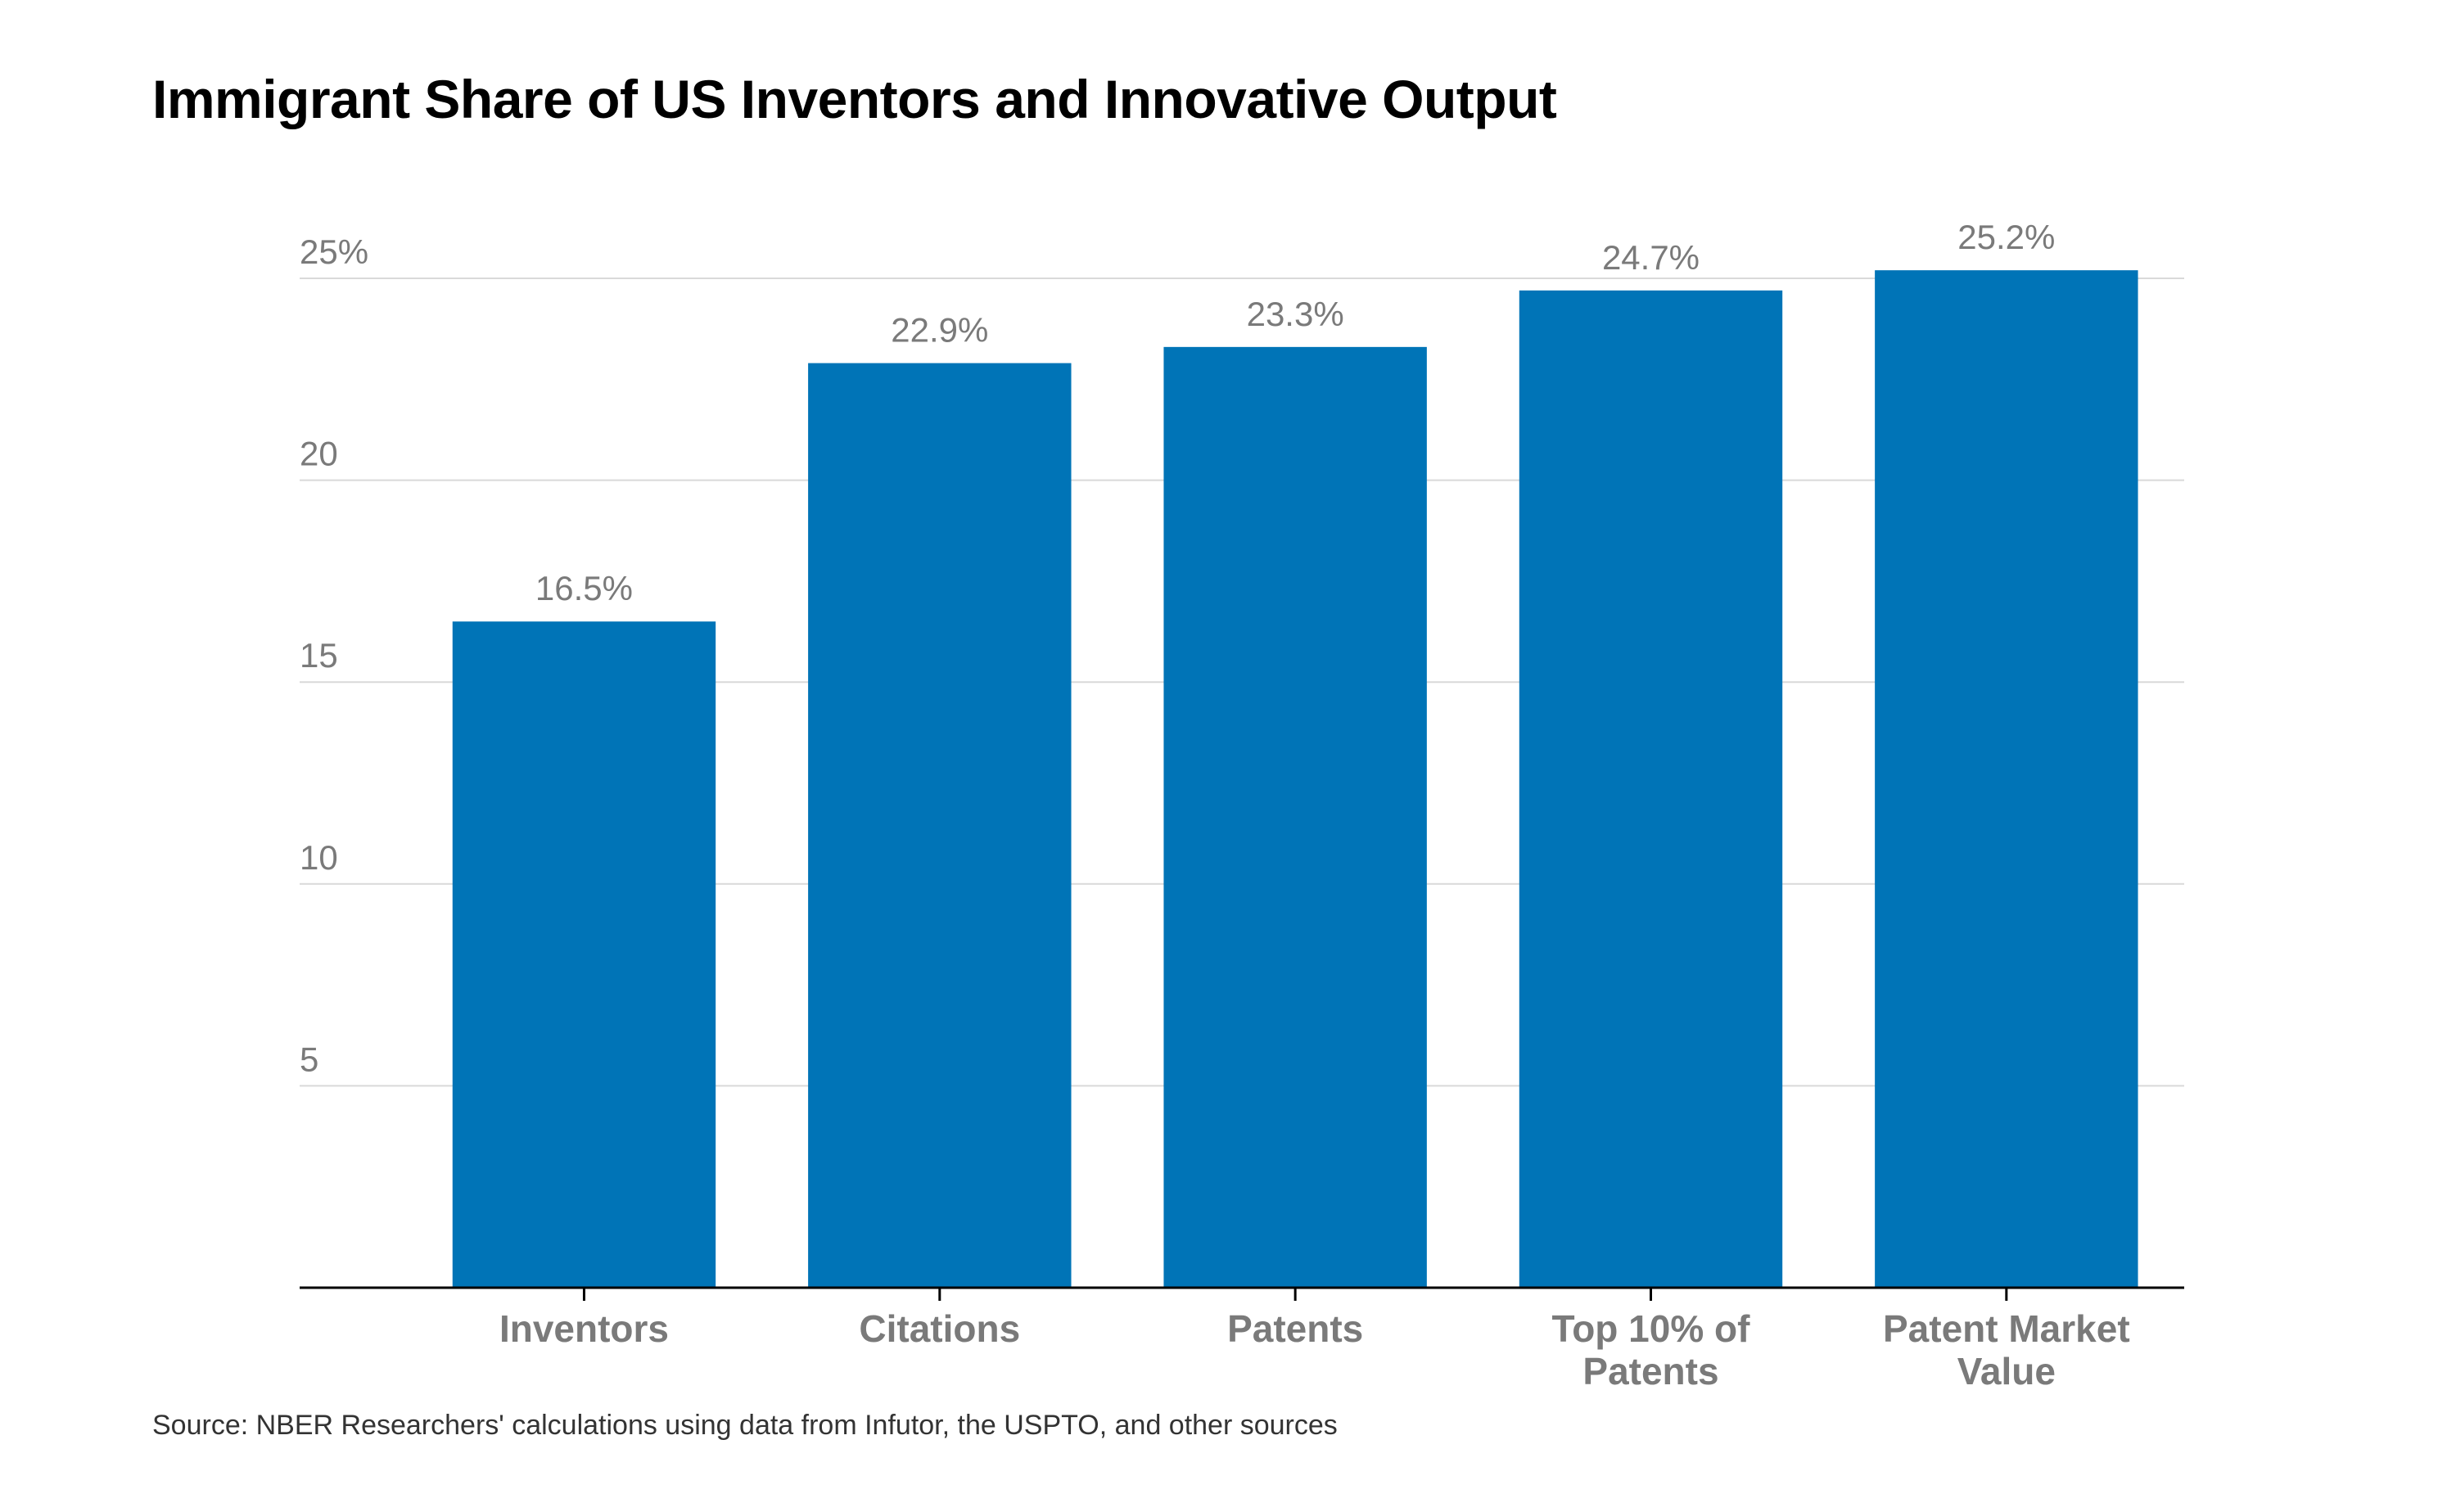 This screenshot has height=1512, width=2456. I want to click on x-axis, so click(1242, 1293).